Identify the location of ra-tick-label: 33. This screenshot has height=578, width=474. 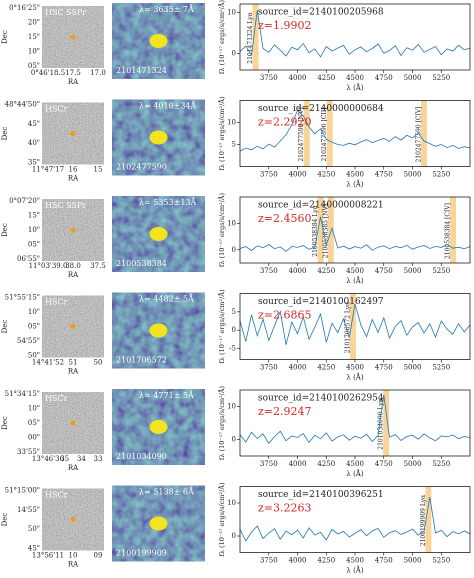
(98, 459).